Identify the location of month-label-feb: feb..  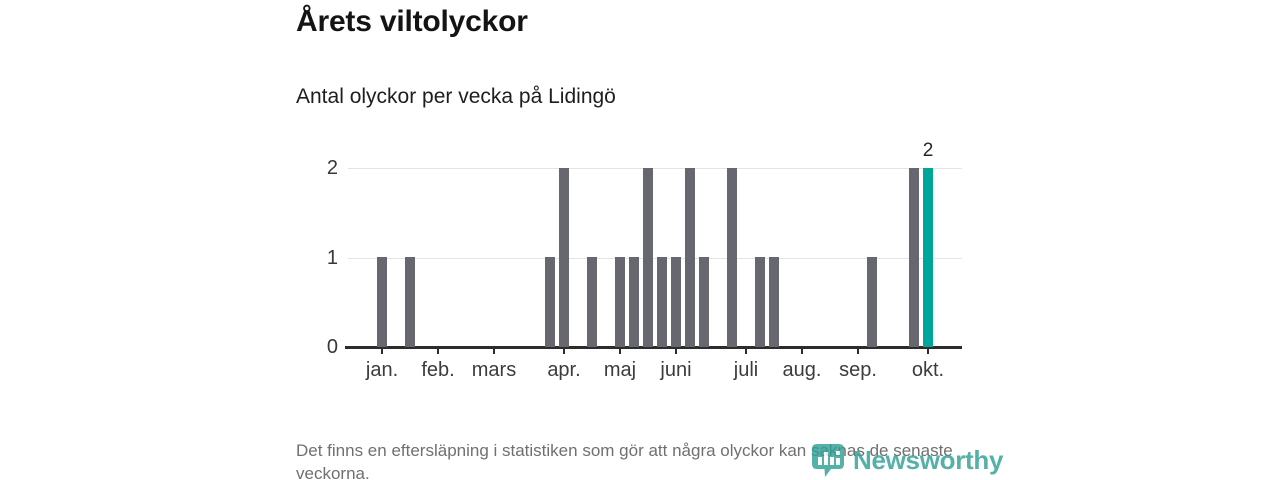
(438, 370).